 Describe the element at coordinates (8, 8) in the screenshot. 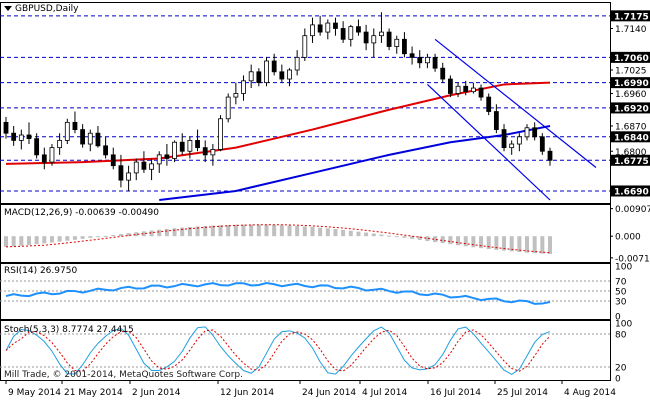

I see `dropdown-icon` at that location.